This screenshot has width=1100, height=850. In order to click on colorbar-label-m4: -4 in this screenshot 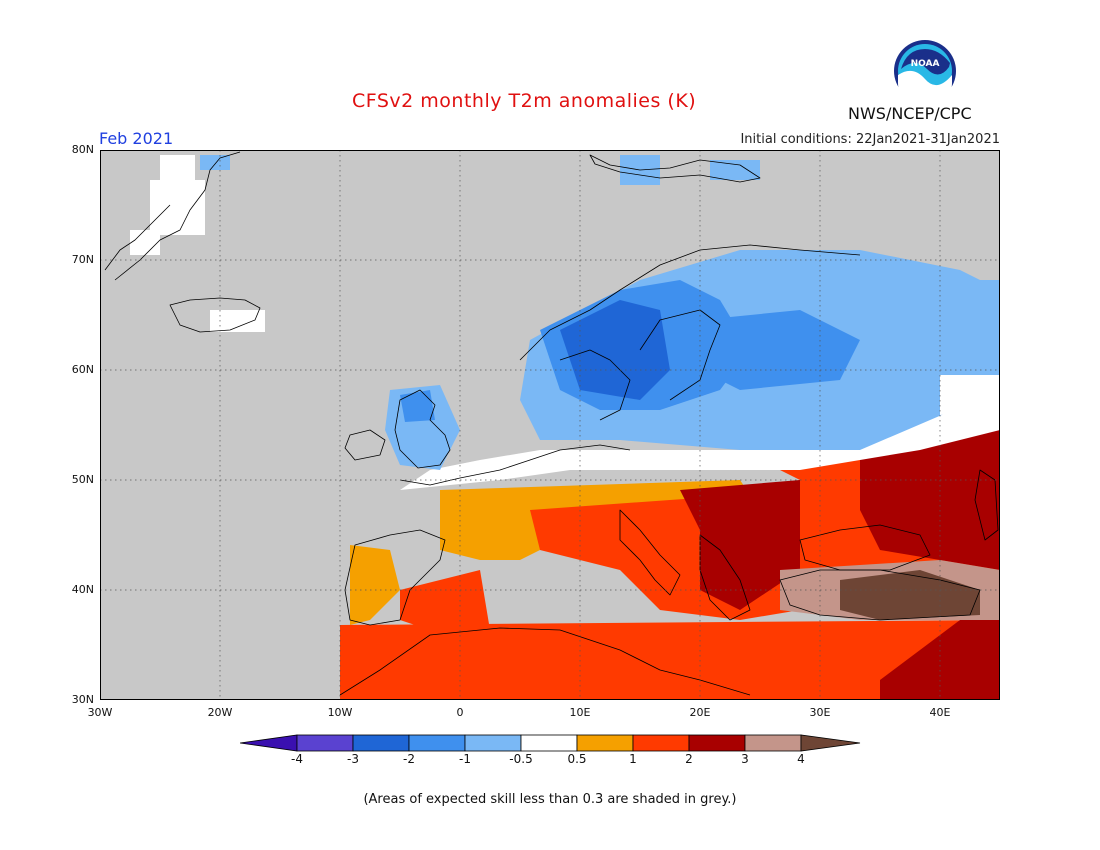, I will do `click(297, 759)`.